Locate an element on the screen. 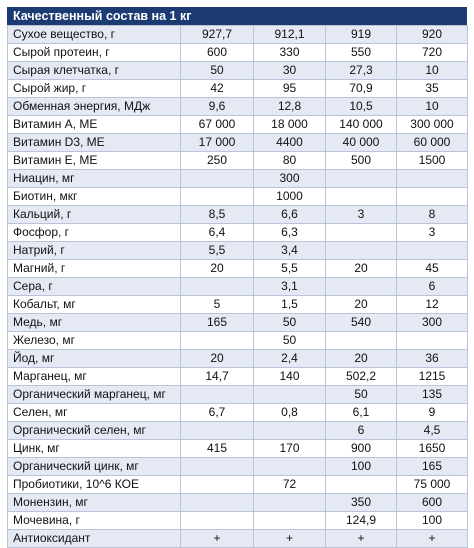  value-cell-col3: 50 is located at coordinates (361, 394).